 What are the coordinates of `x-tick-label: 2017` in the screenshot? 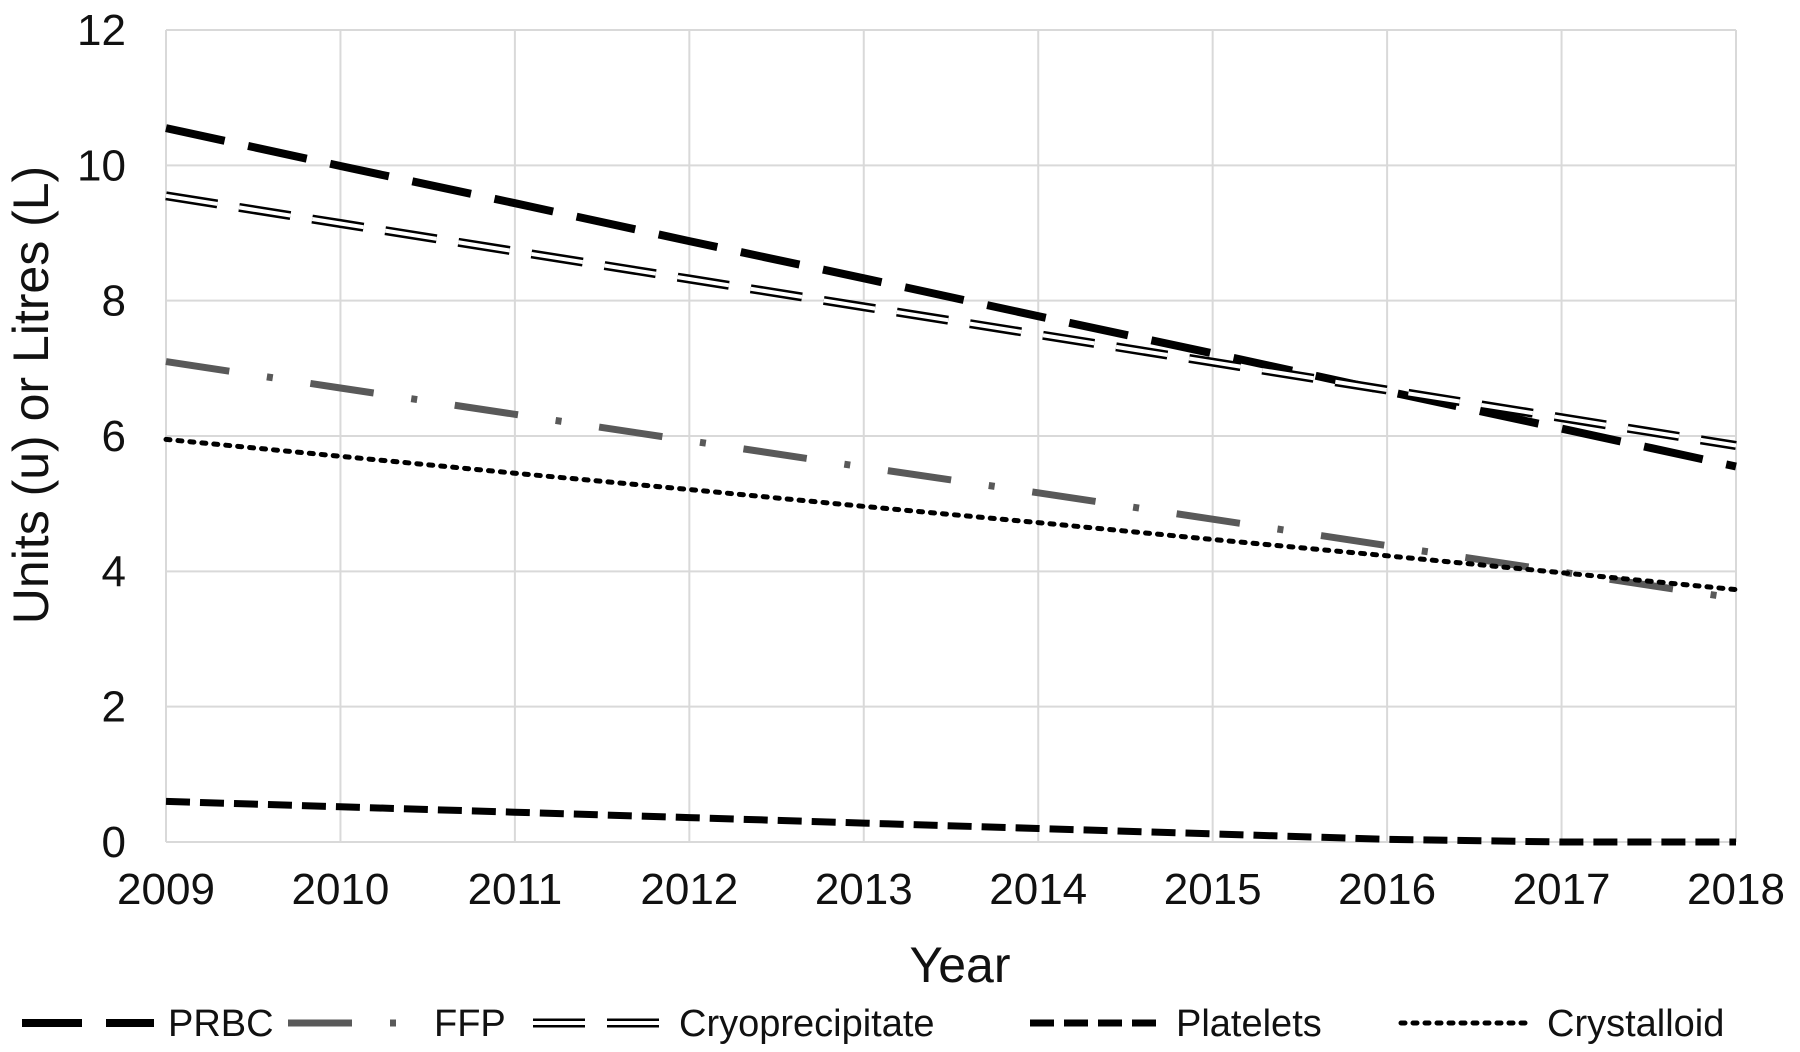 It's located at (1562, 889).